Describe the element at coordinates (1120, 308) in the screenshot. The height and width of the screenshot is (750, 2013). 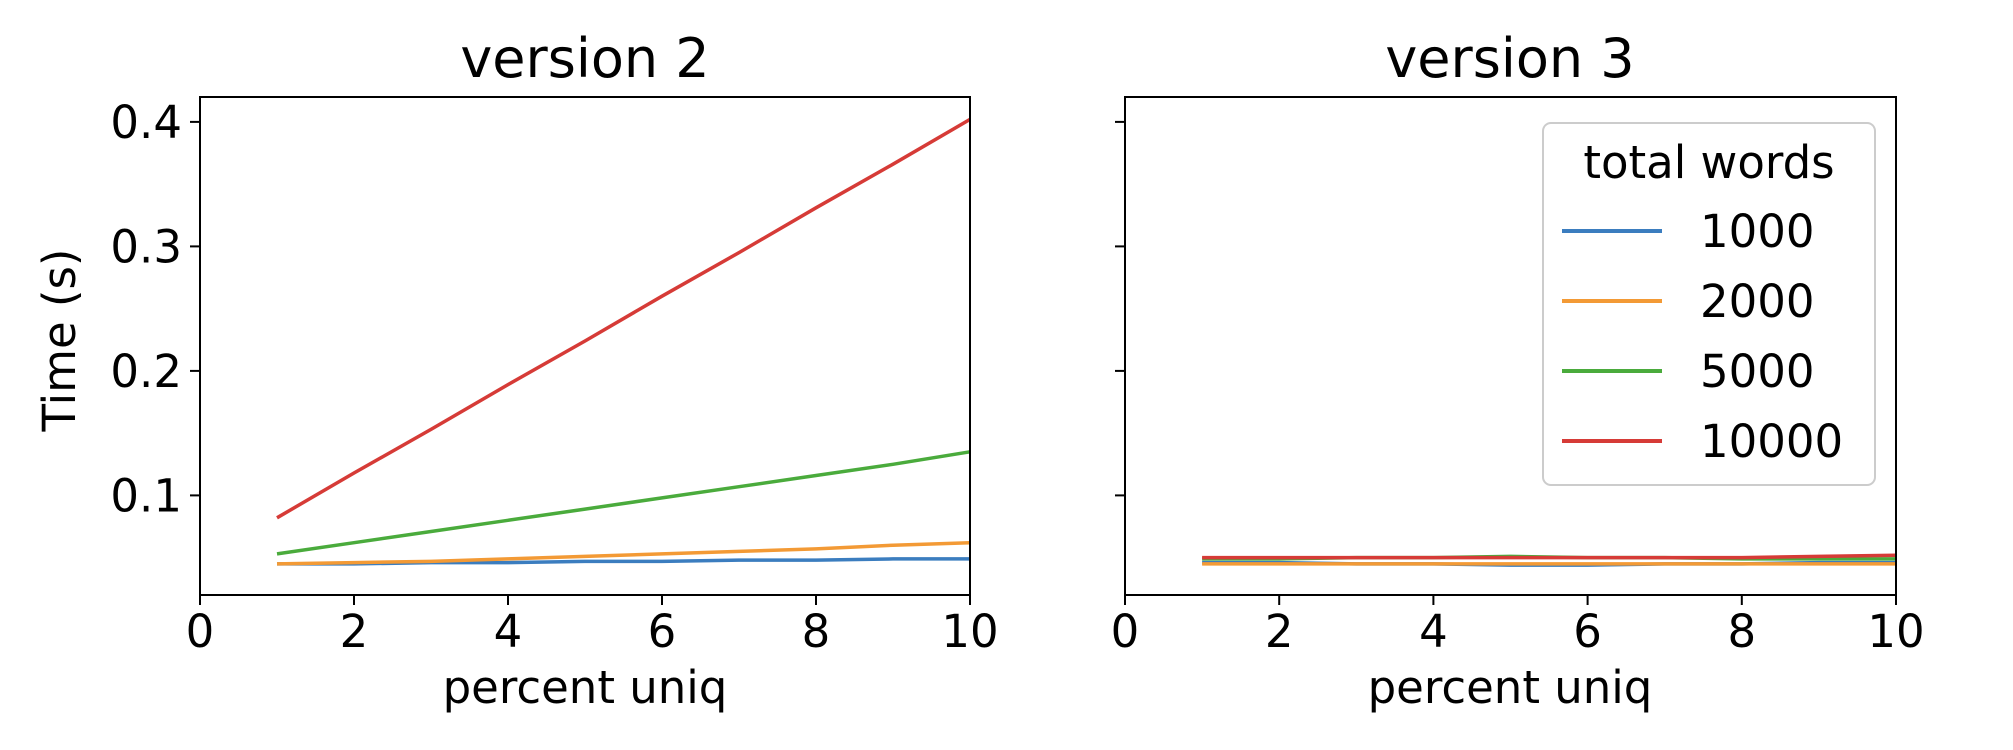
I see `y-ticks` at that location.